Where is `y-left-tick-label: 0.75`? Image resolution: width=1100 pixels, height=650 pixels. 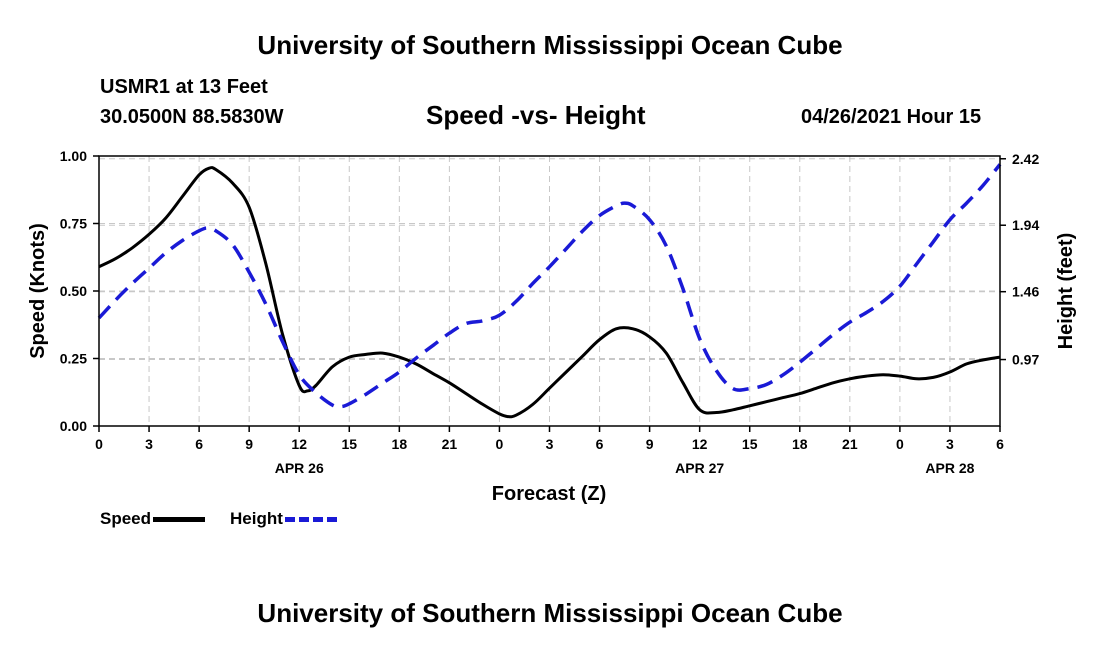 y-left-tick-label: 0.75 is located at coordinates (73, 224).